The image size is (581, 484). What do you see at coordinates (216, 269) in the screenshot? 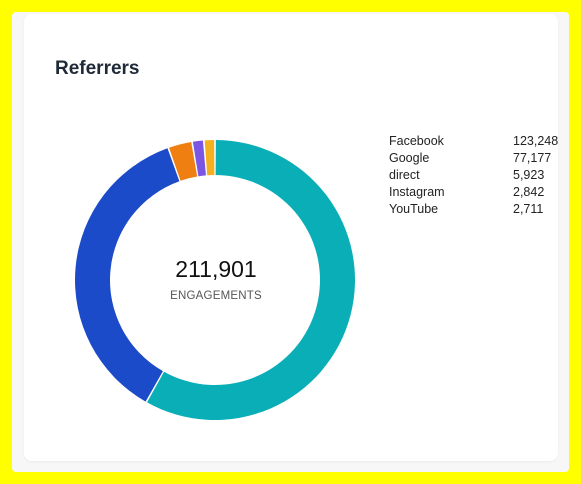
I see `total-engagements-value: 211,901` at bounding box center [216, 269].